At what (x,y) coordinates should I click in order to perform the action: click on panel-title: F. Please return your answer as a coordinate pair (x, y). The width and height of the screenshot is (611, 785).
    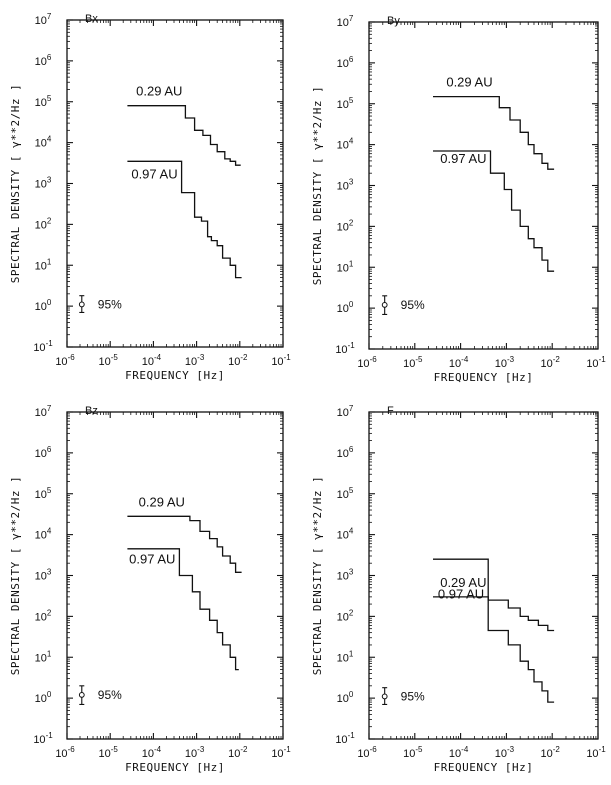
    Looking at the image, I should click on (390, 411).